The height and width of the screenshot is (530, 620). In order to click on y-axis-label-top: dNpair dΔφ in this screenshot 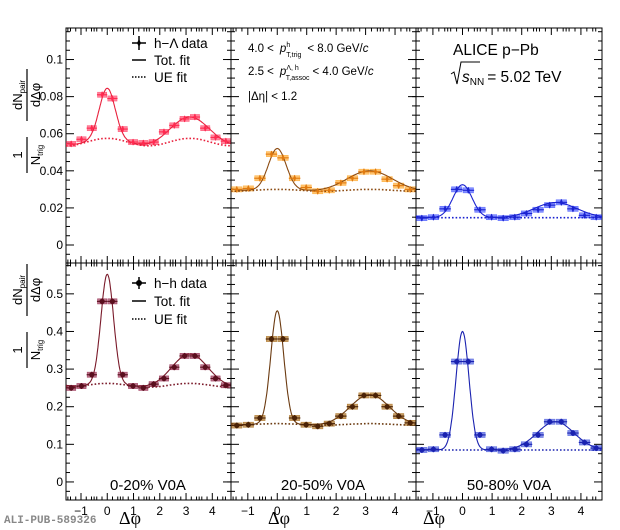, I will do `click(26, 95)`.